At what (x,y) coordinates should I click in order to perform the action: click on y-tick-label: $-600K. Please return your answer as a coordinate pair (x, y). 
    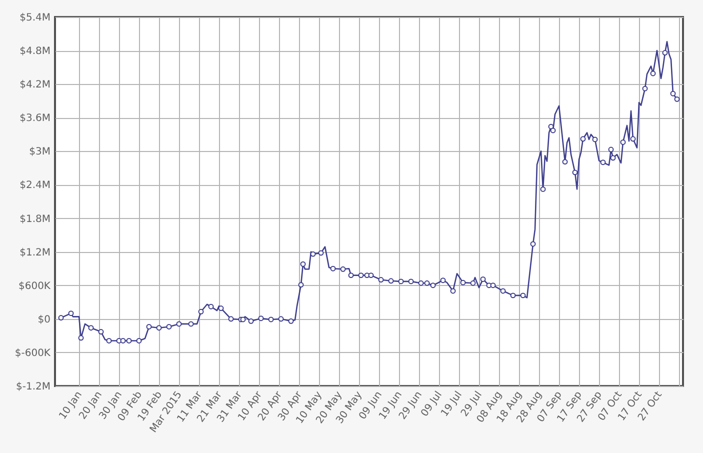
    Looking at the image, I should click on (32, 353).